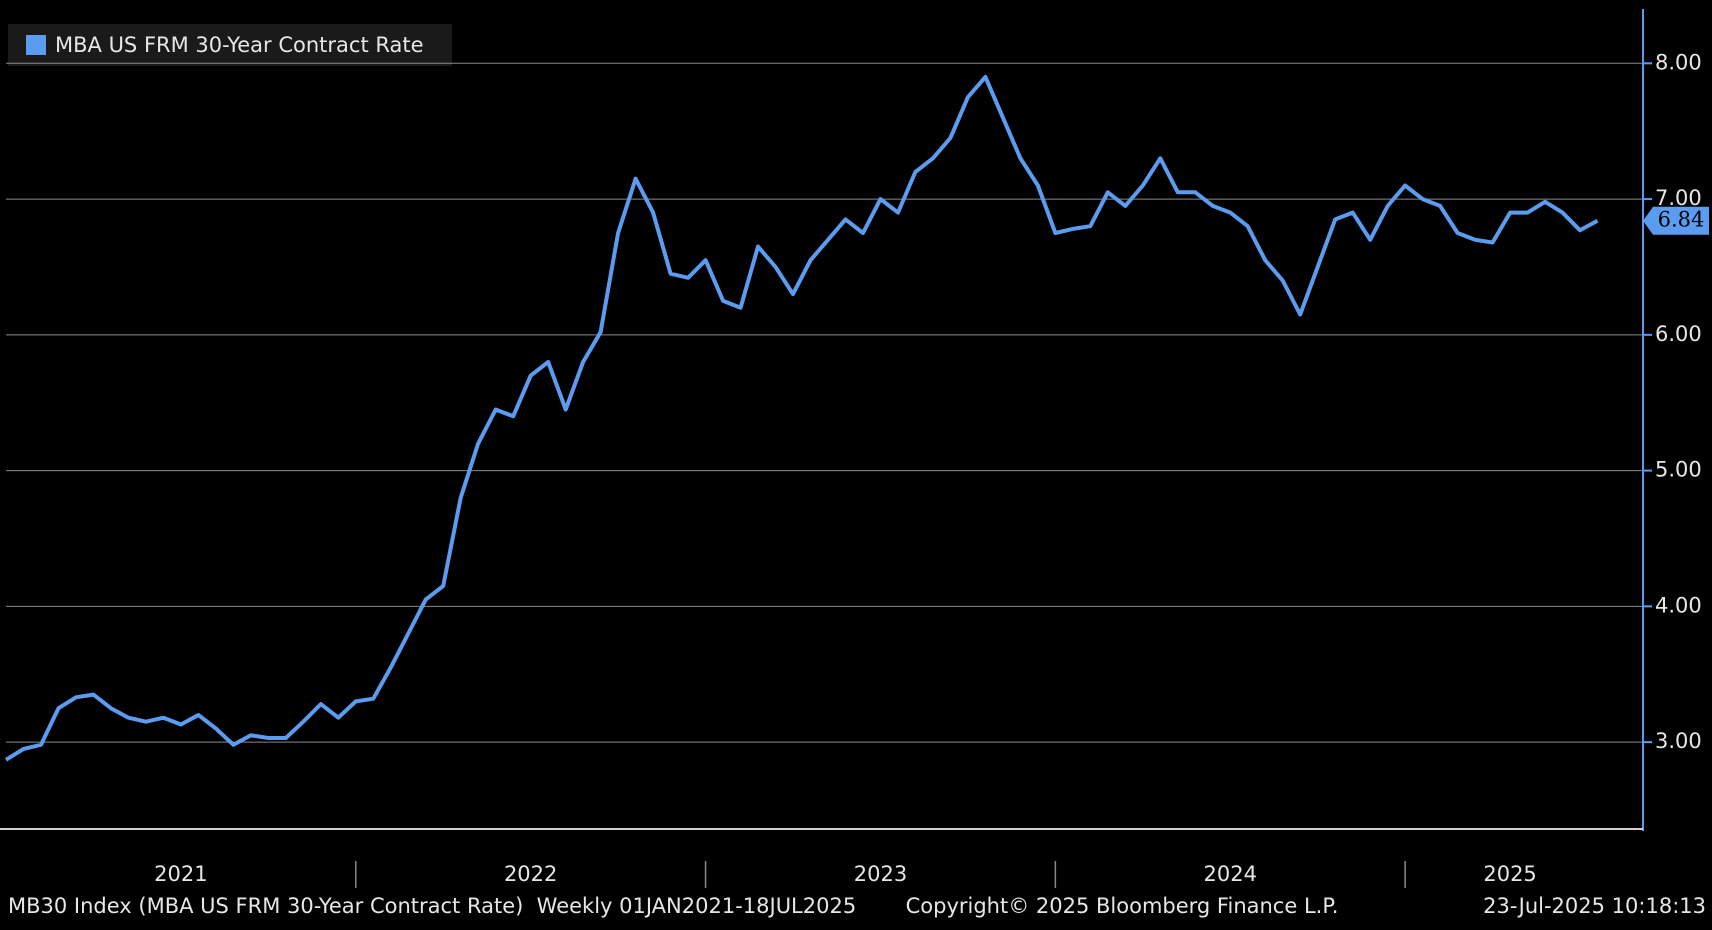 The height and width of the screenshot is (930, 1712). I want to click on x-tick-label: 2024, so click(1230, 874).